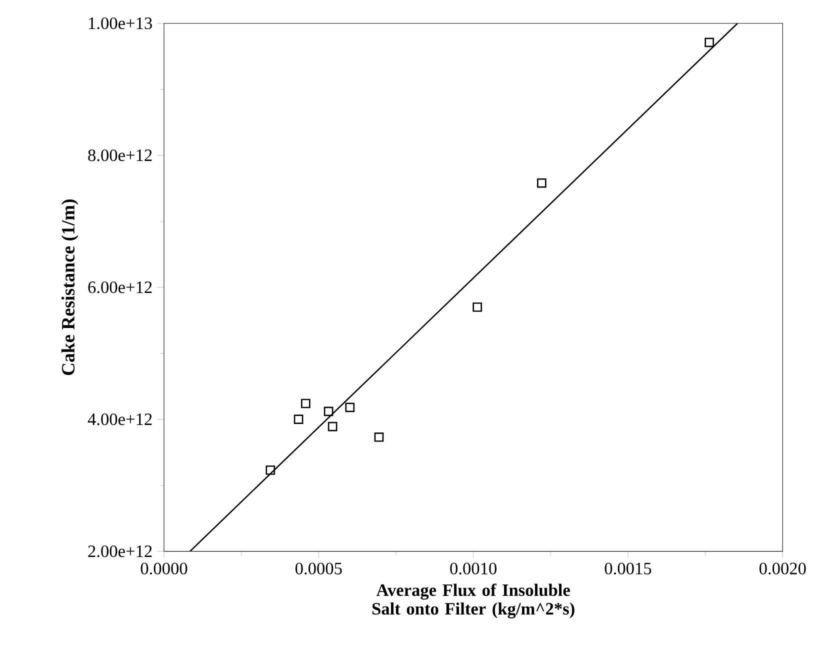 This screenshot has height=658, width=819. I want to click on x-tick-label: 0.0005, so click(319, 568).